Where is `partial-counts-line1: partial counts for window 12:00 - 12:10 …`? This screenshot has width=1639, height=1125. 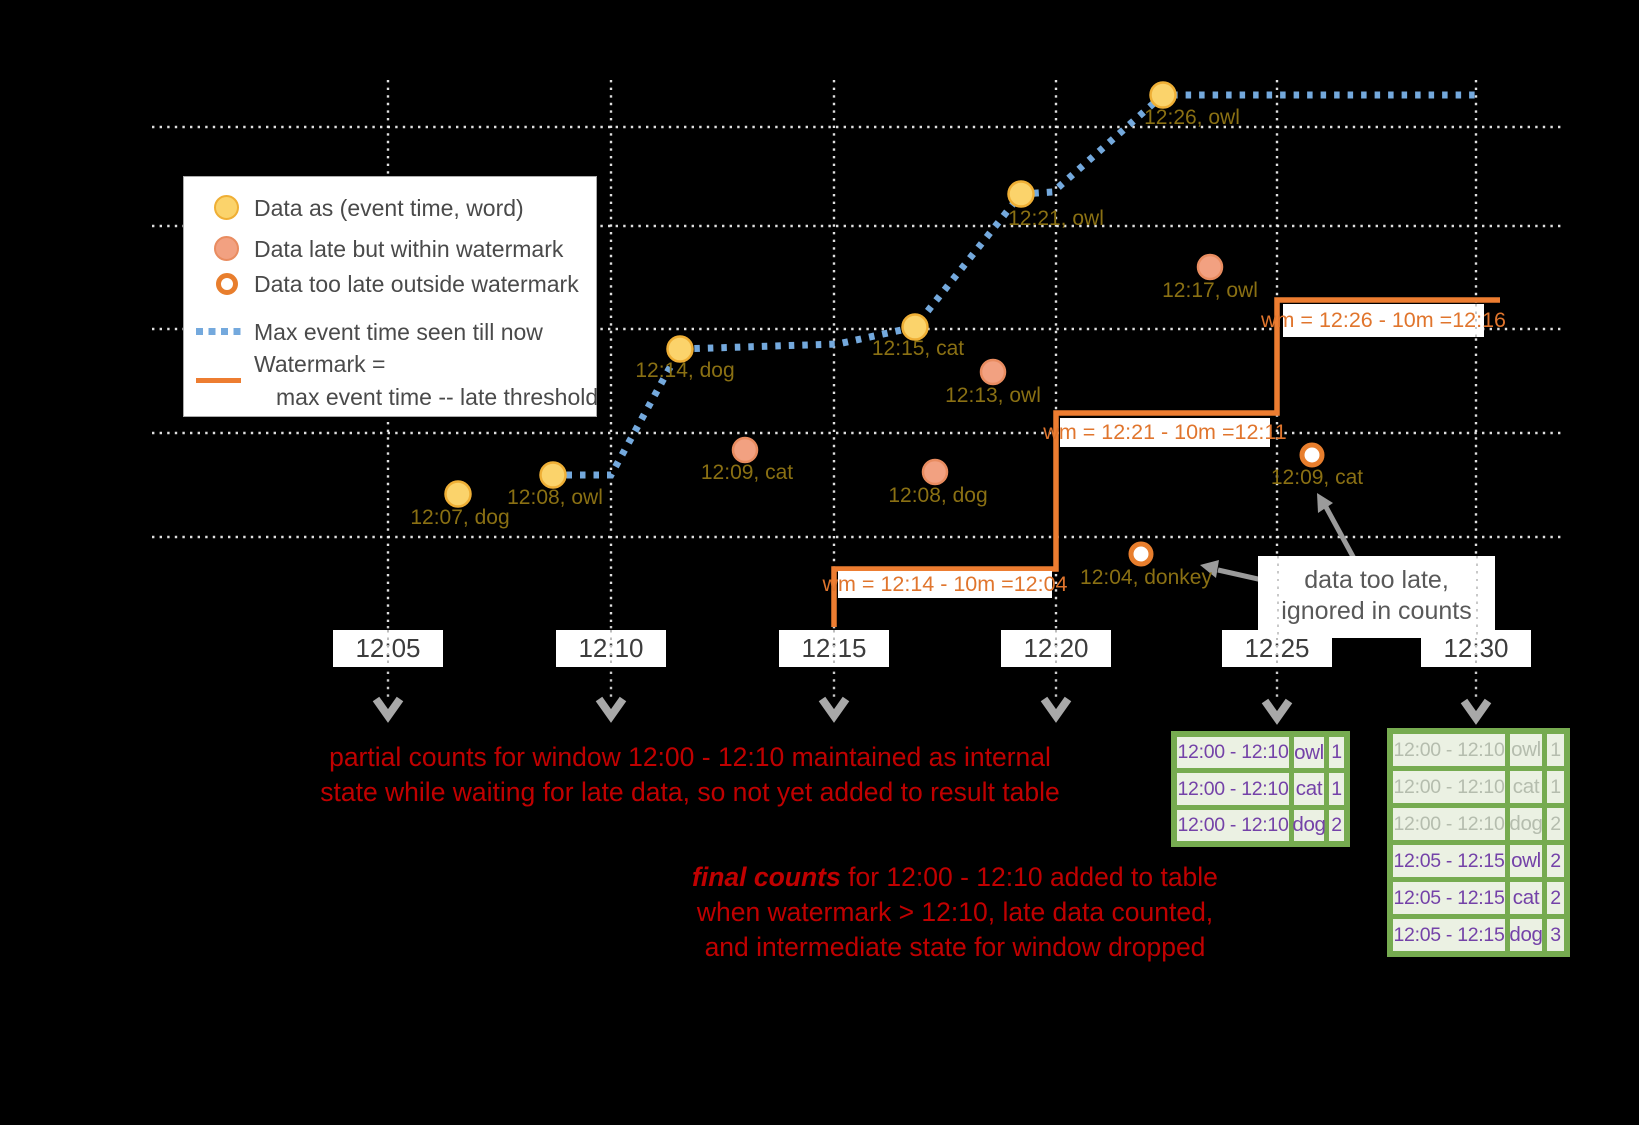
partial-counts-line1: partial counts for window 12:00 - 12:10 … is located at coordinates (690, 757).